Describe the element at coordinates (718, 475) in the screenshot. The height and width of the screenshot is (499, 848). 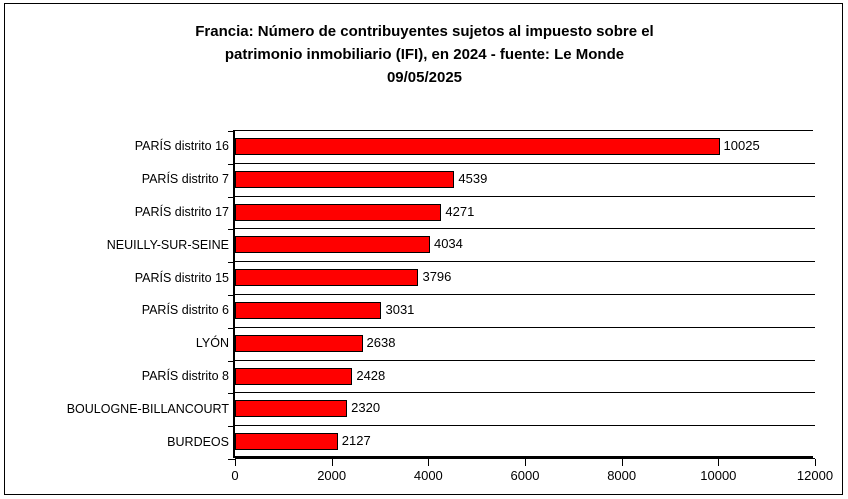
I see `x-axis-tick-label: 10000` at that location.